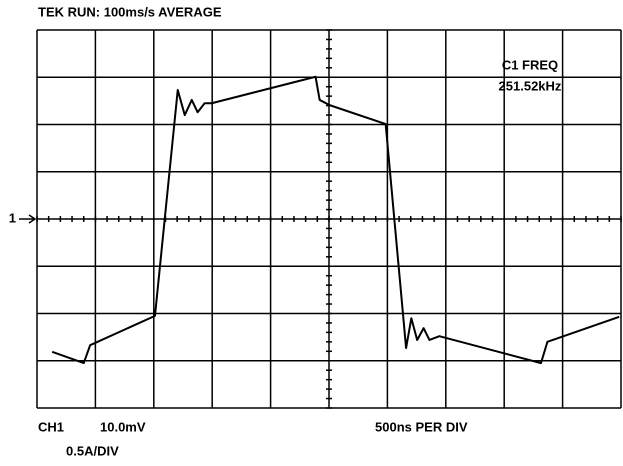 This screenshot has width=623, height=466. Describe the element at coordinates (530, 64) in the screenshot. I see `measure-label: C1 FREQ` at that location.